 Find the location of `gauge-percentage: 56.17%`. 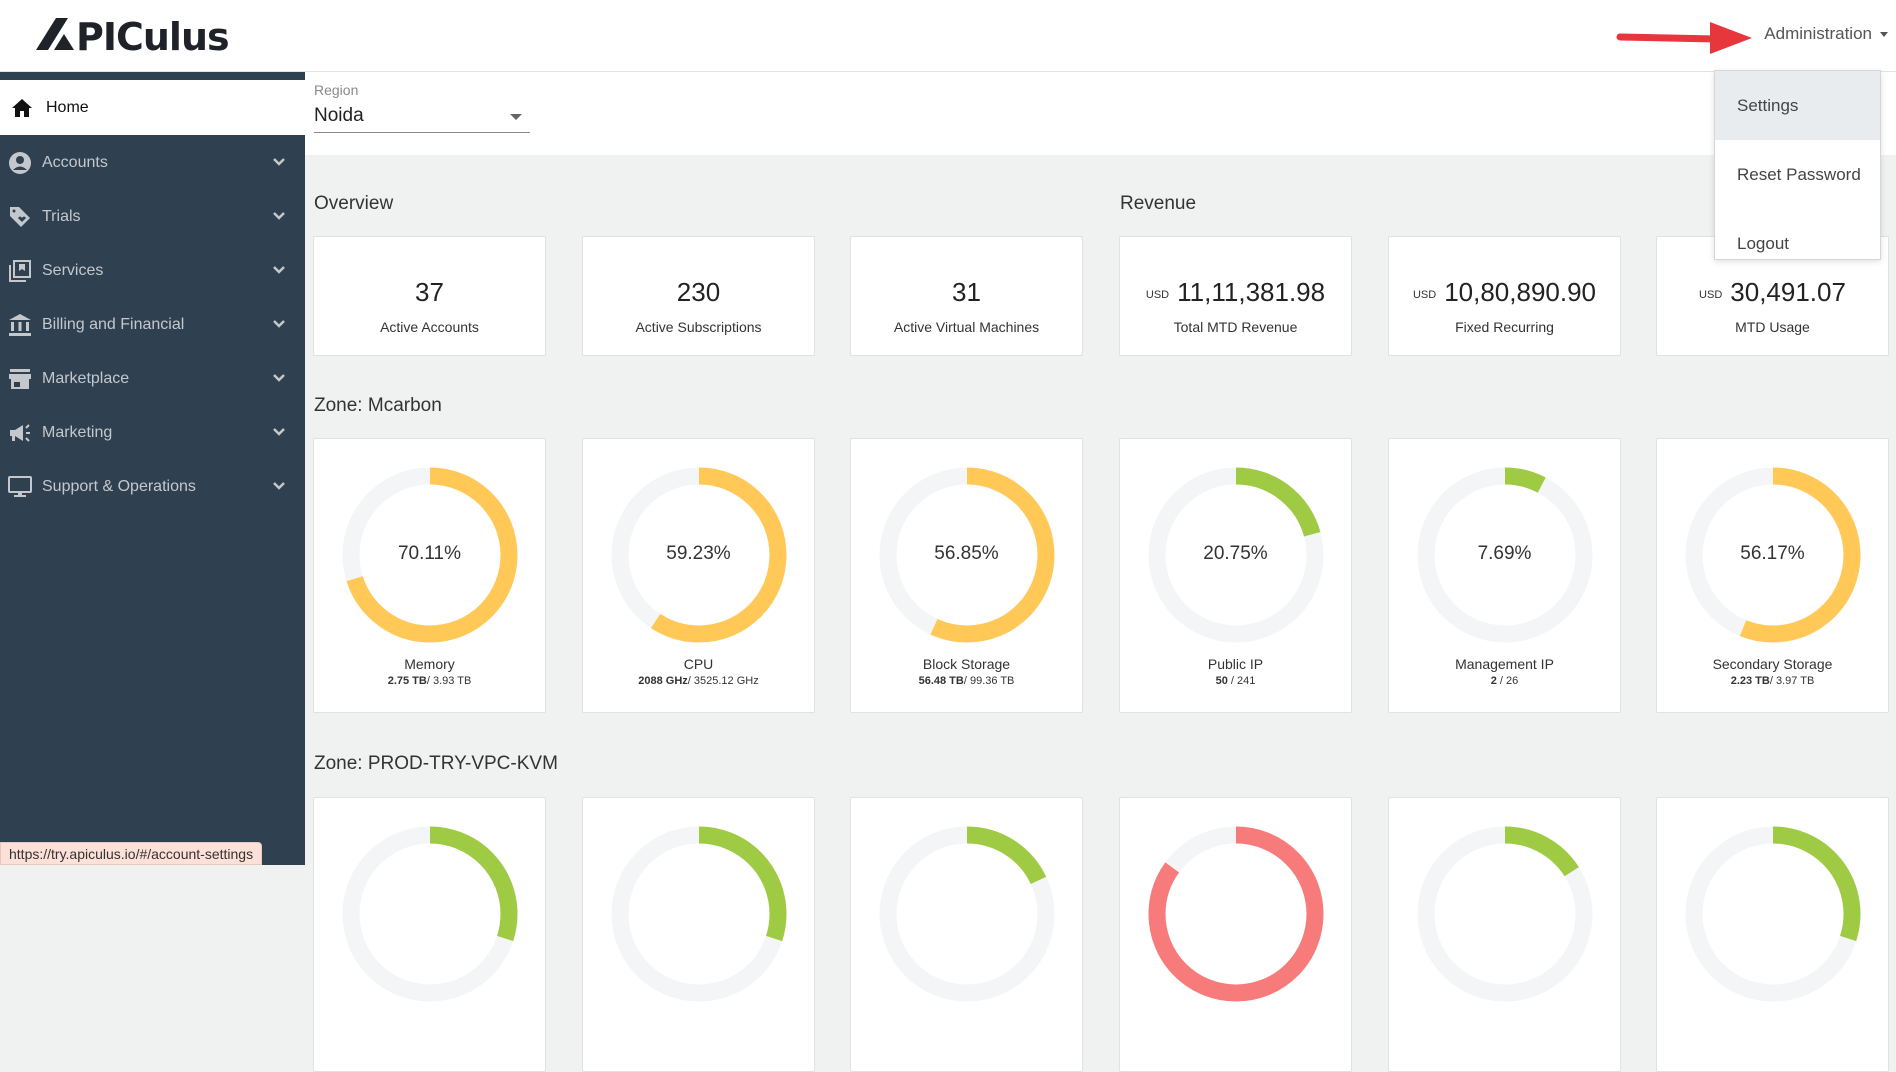

gauge-percentage: 56.17% is located at coordinates (1772, 553).